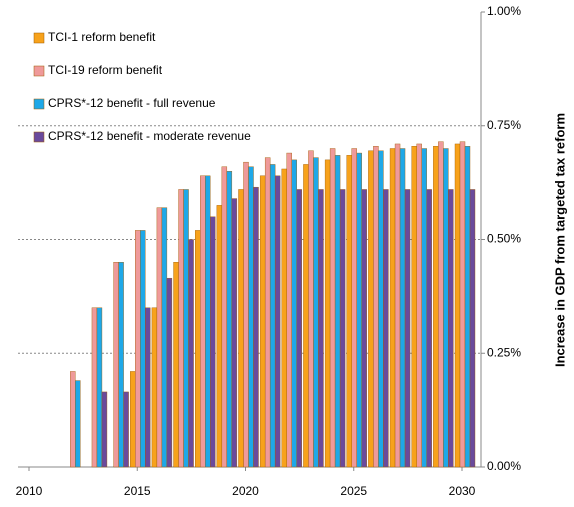 This screenshot has height=507, width=574. Describe the element at coordinates (29, 491) in the screenshot. I see `x-tick-label: 2010` at that location.